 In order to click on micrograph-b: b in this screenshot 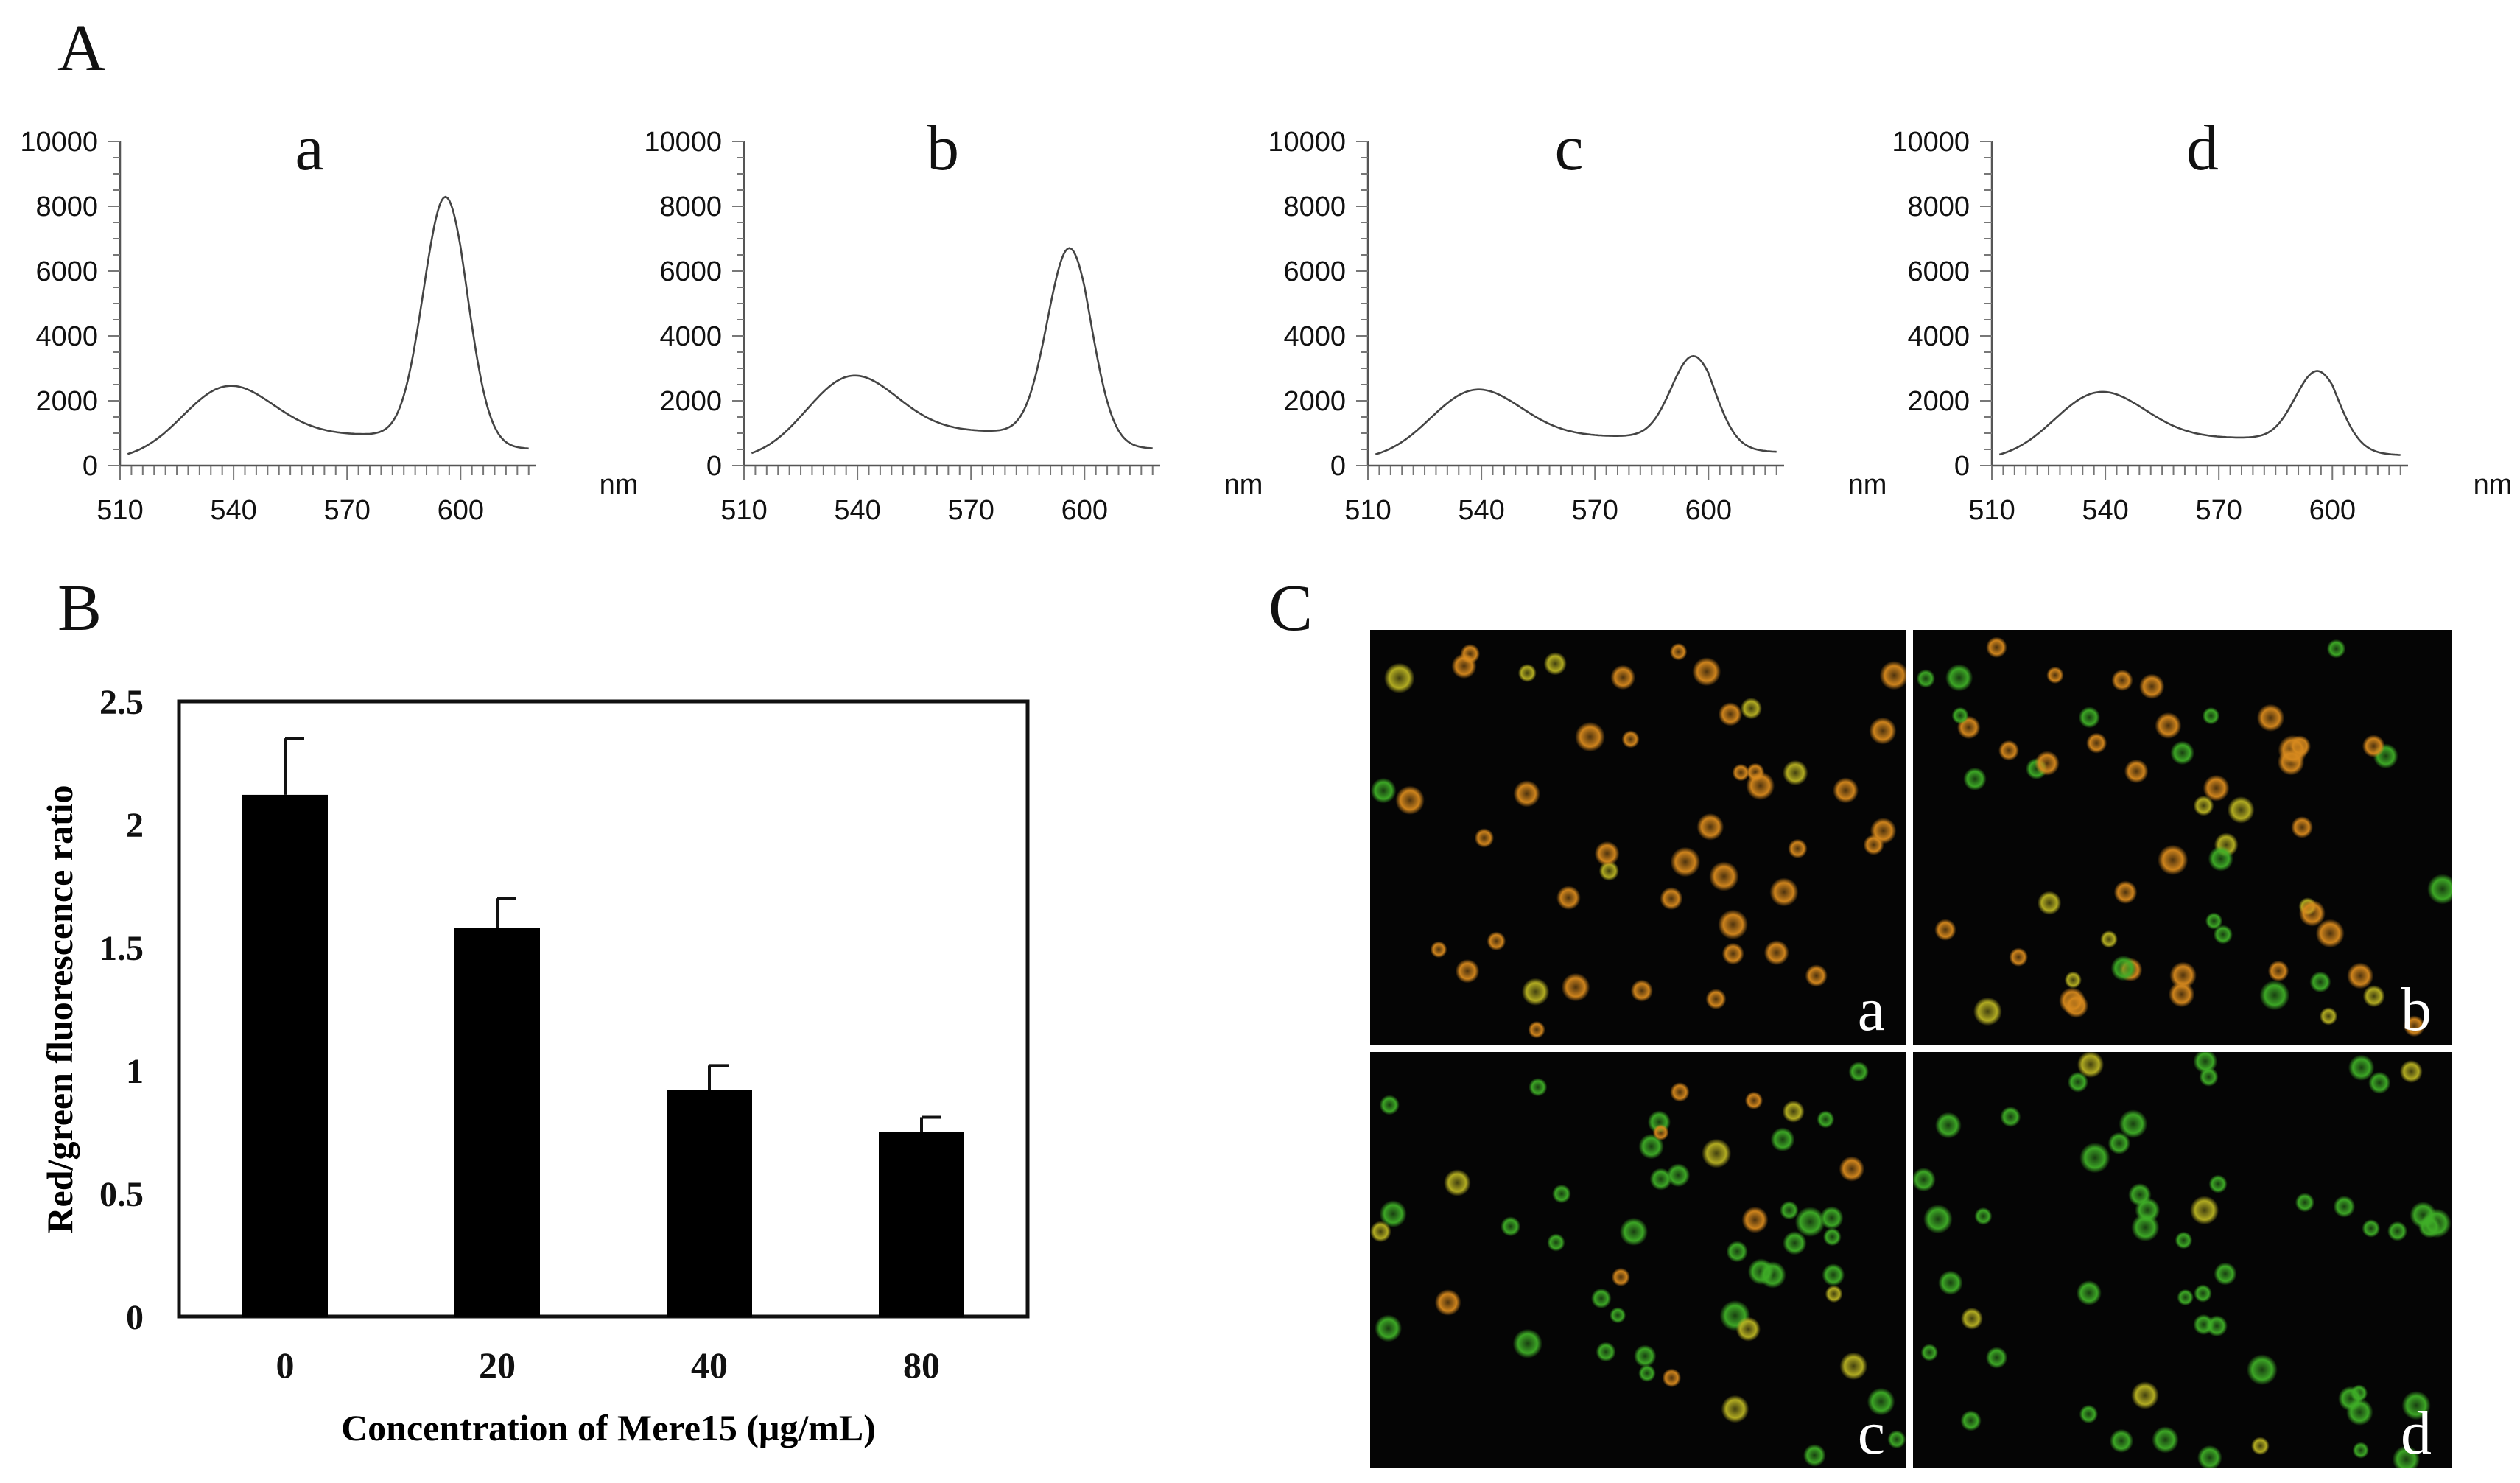, I will do `click(2182, 837)`.